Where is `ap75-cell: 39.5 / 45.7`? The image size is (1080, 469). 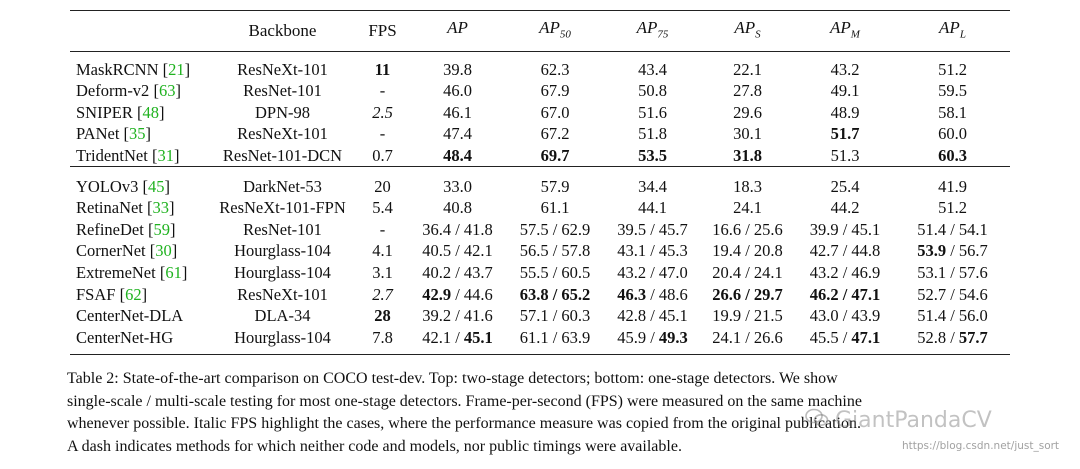 ap75-cell: 39.5 / 45.7 is located at coordinates (652, 229).